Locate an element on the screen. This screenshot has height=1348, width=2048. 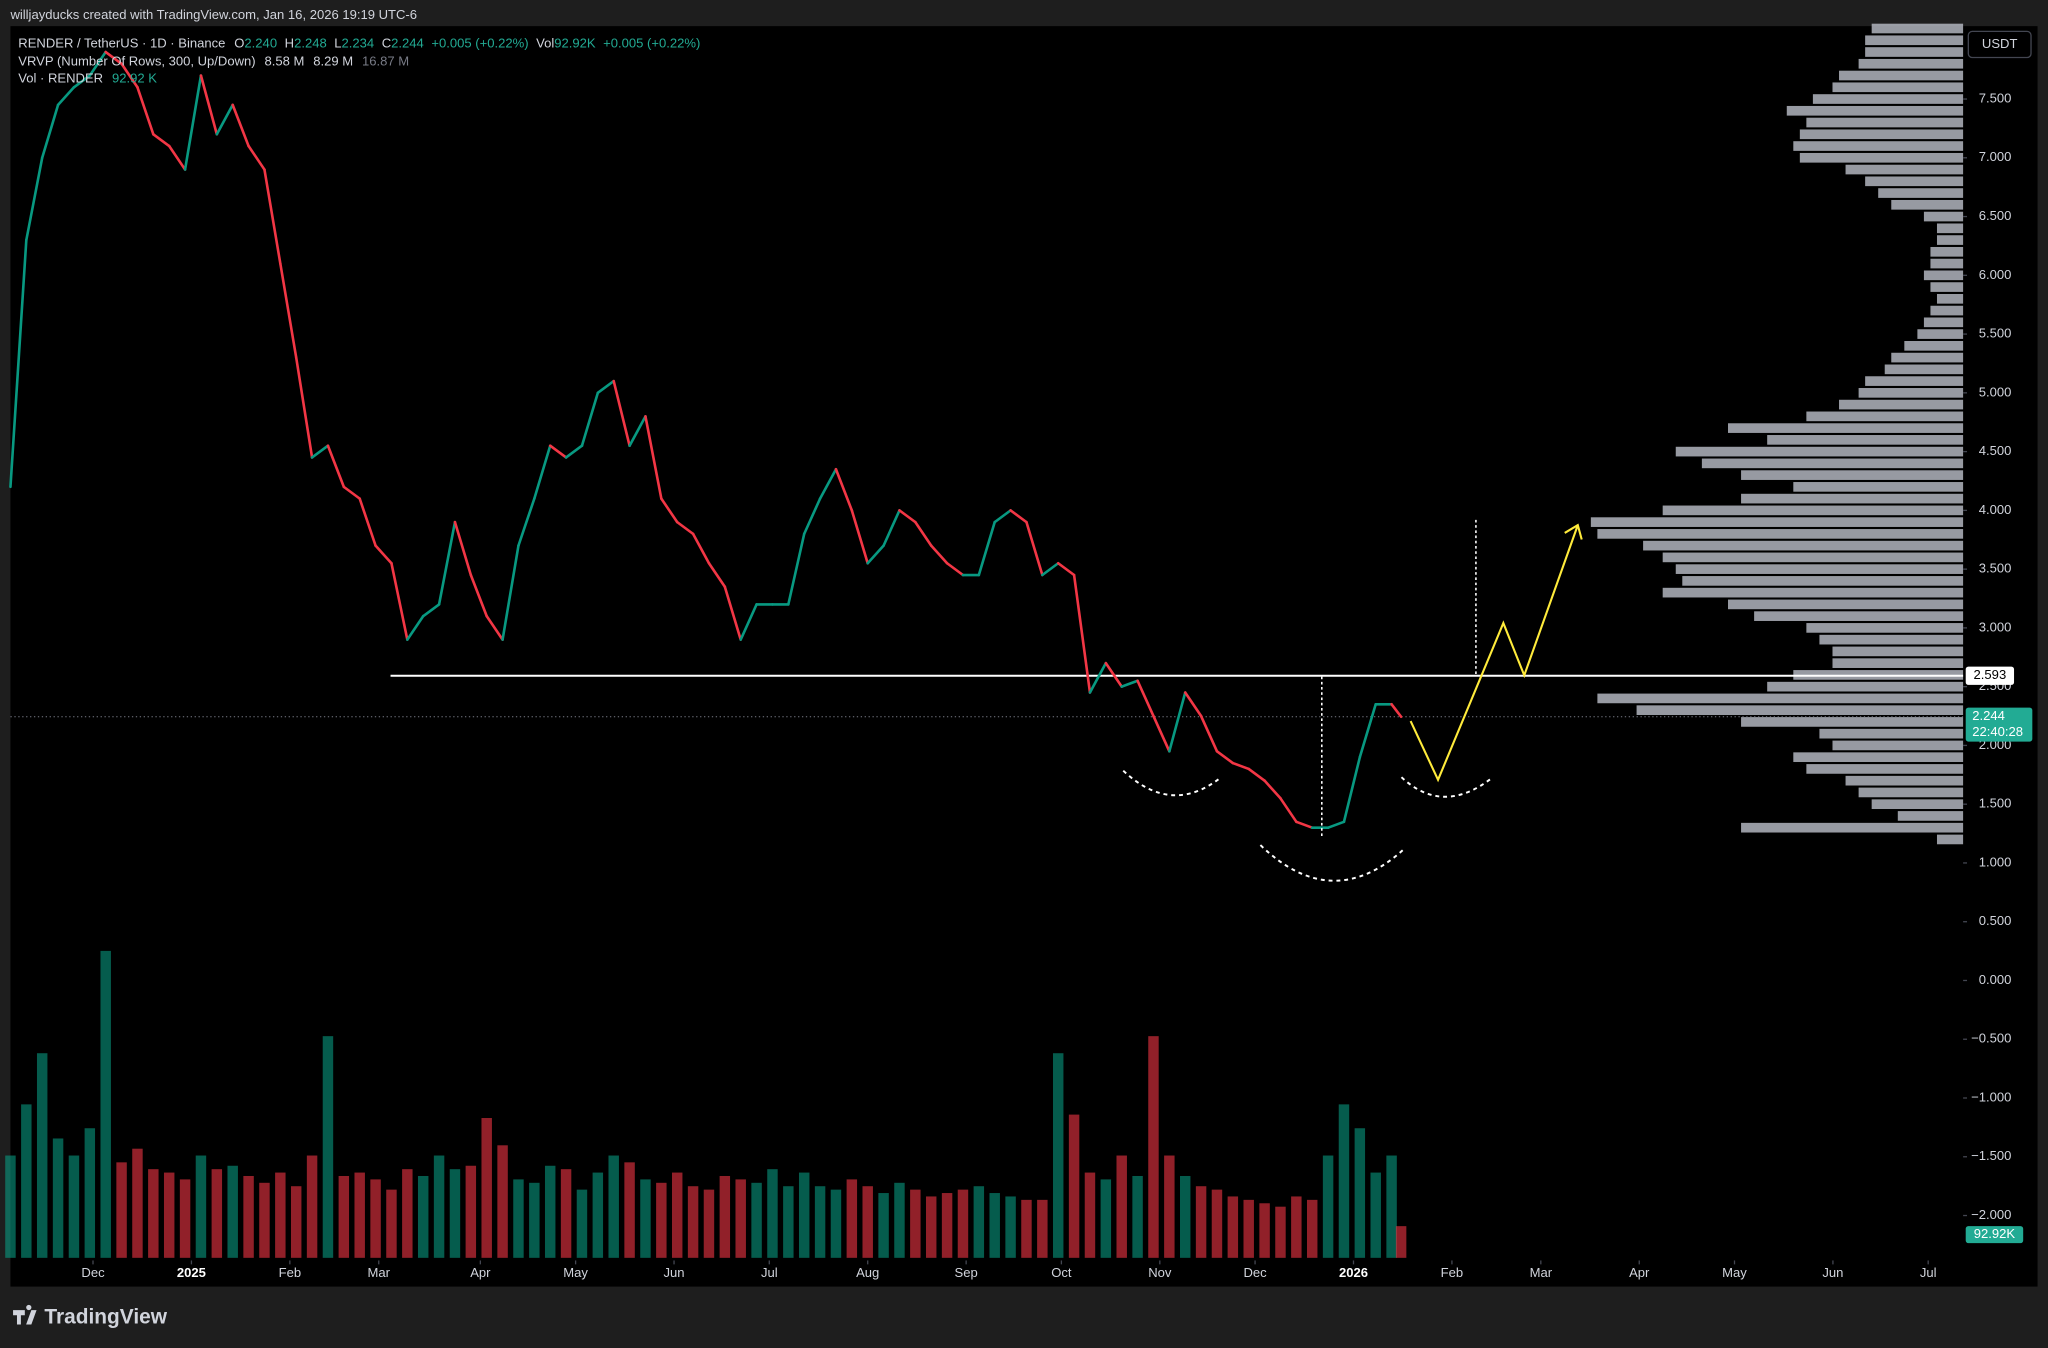
logo-mark is located at coordinates (25, 1314).